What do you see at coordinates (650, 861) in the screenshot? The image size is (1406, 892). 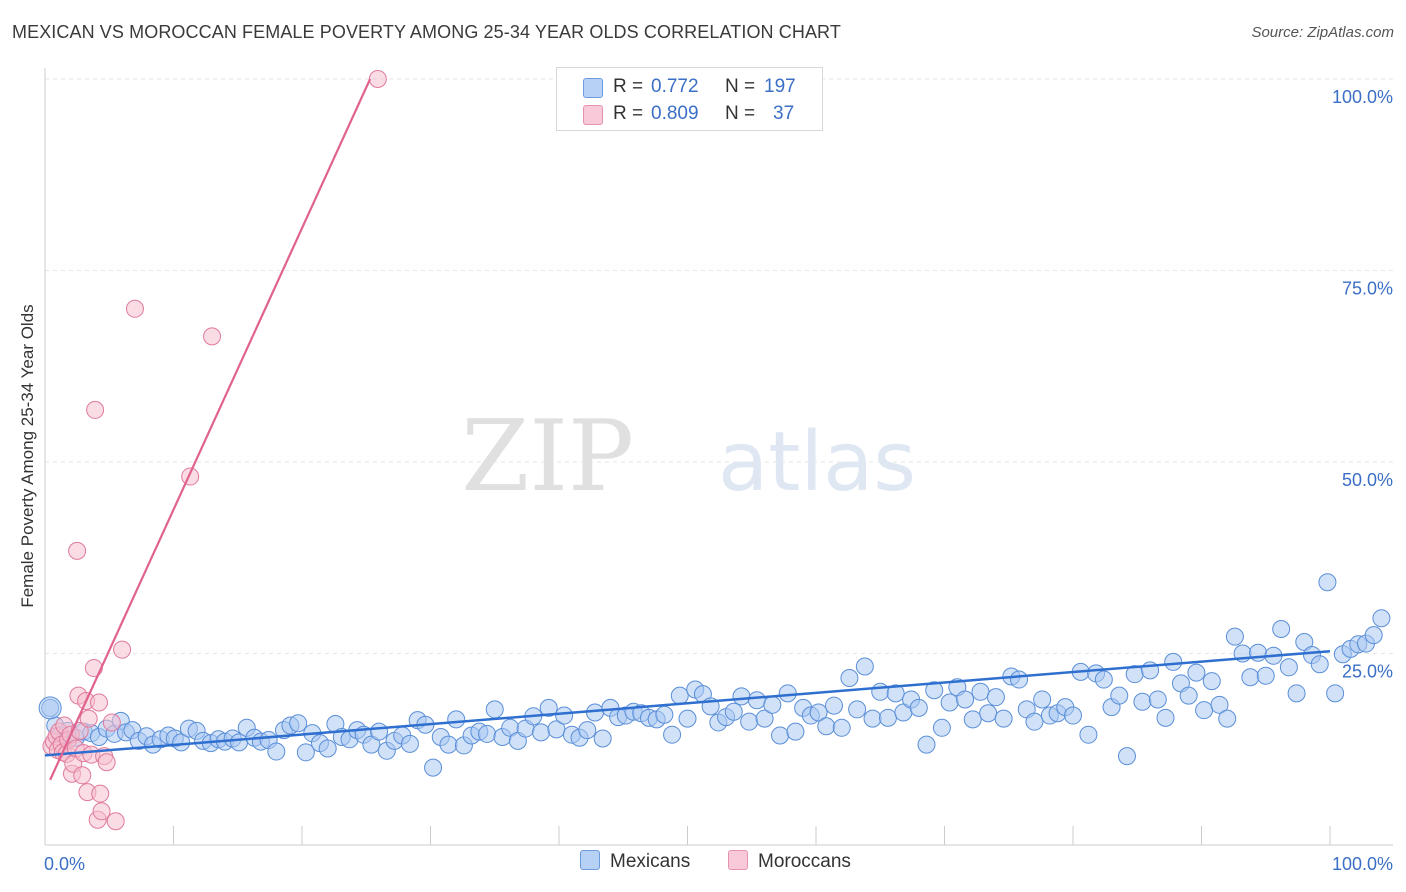 I see `bottom-legend-label-mexicans: Mexicans` at bounding box center [650, 861].